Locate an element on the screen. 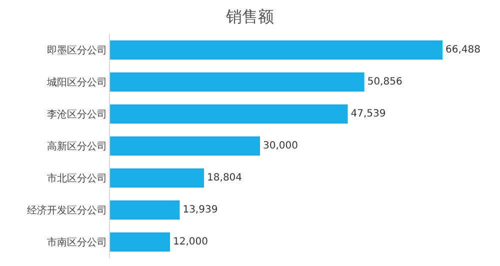 The height and width of the screenshot is (266, 500). y-tick-label: 李沧区分公司 is located at coordinates (77, 114).